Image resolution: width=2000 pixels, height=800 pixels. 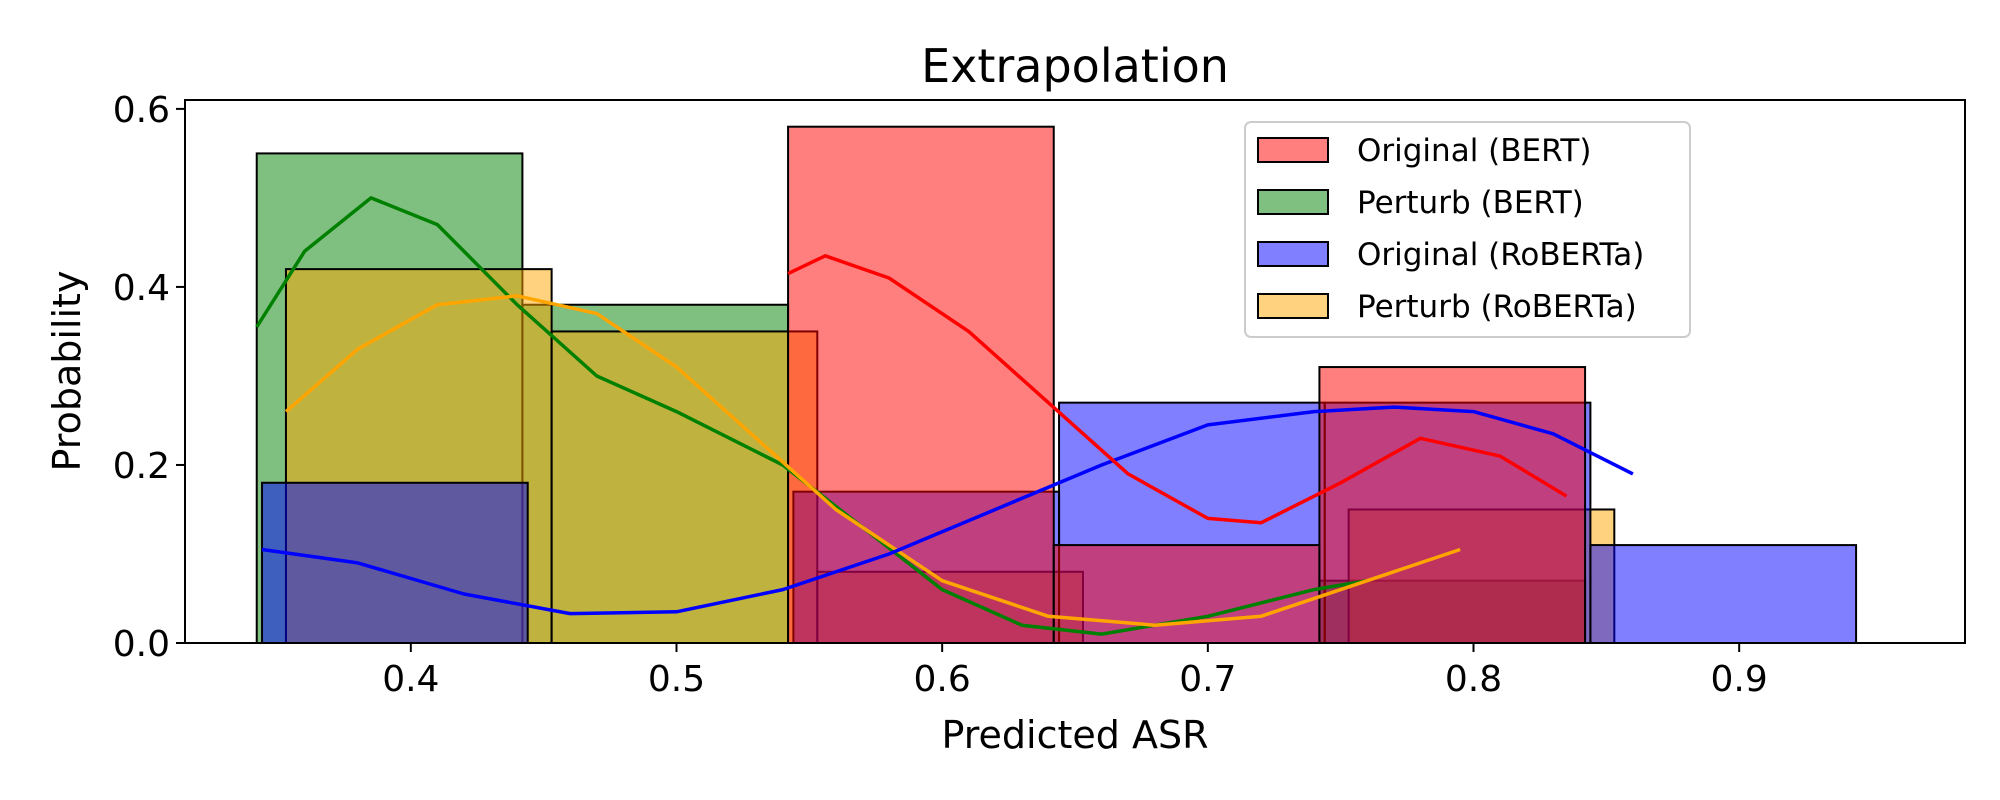 What do you see at coordinates (141, 288) in the screenshot?
I see `y-tick-label: 0.4` at bounding box center [141, 288].